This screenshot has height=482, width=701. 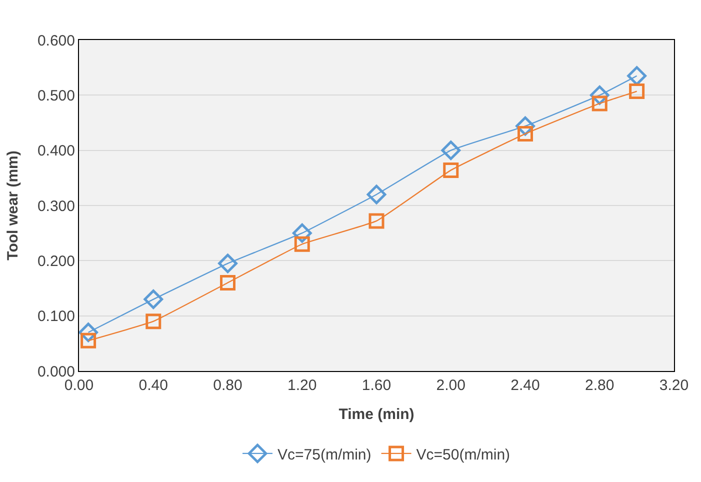 I want to click on x-tick-label: 2.00, so click(x=451, y=385).